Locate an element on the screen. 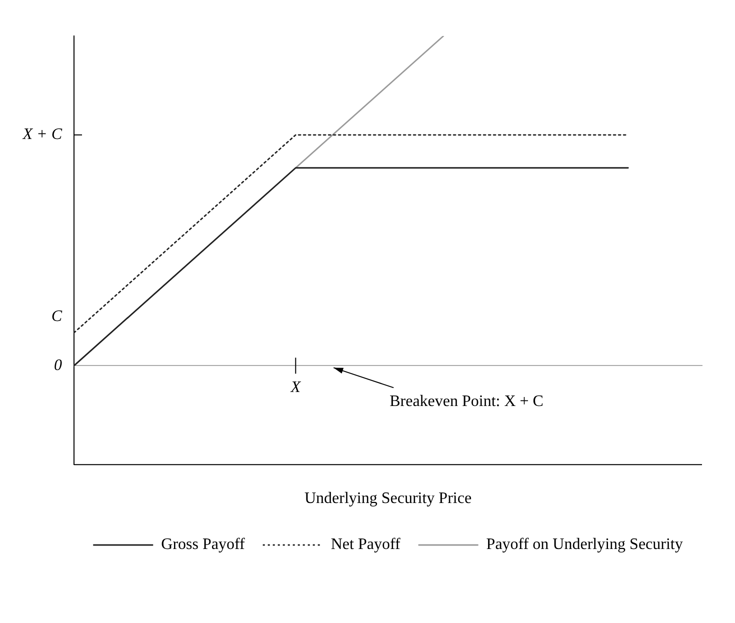  legend-label: Gross Payoff is located at coordinates (203, 545).